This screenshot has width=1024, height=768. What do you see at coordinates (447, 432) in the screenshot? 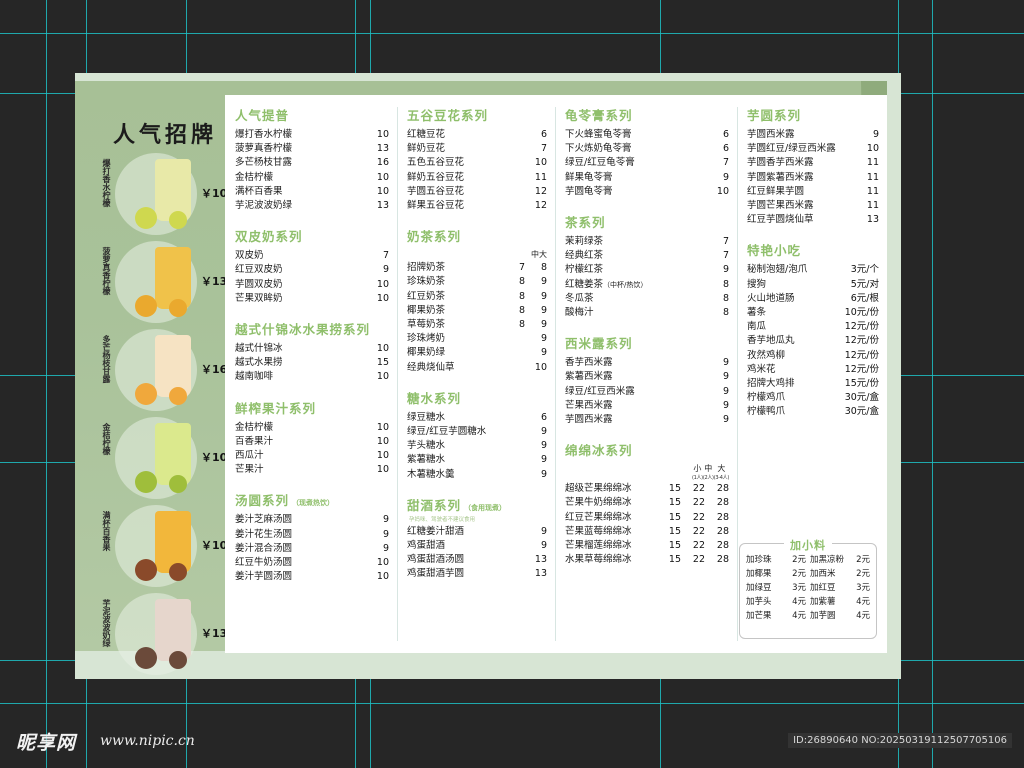
I see `menu-item-name: 绿豆/红豆芋圆糖水` at bounding box center [447, 432].